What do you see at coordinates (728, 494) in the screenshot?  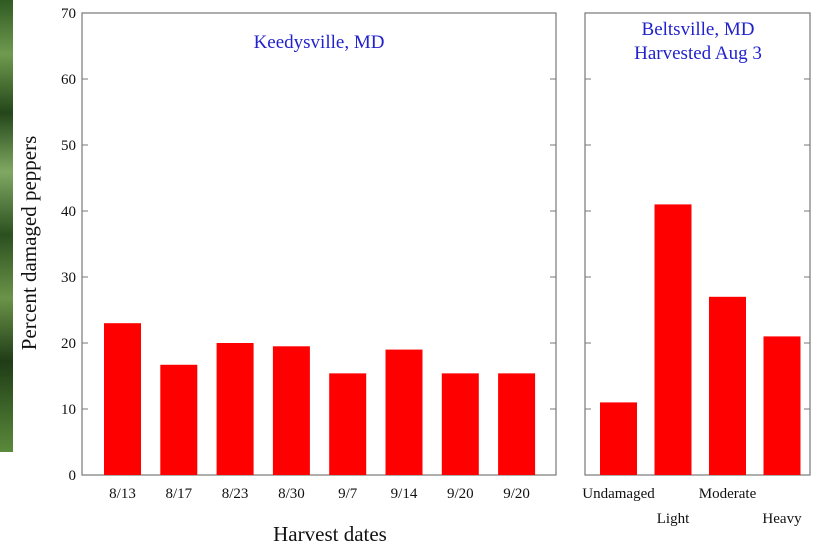 I see `x-tick-label: Moderate` at bounding box center [728, 494].